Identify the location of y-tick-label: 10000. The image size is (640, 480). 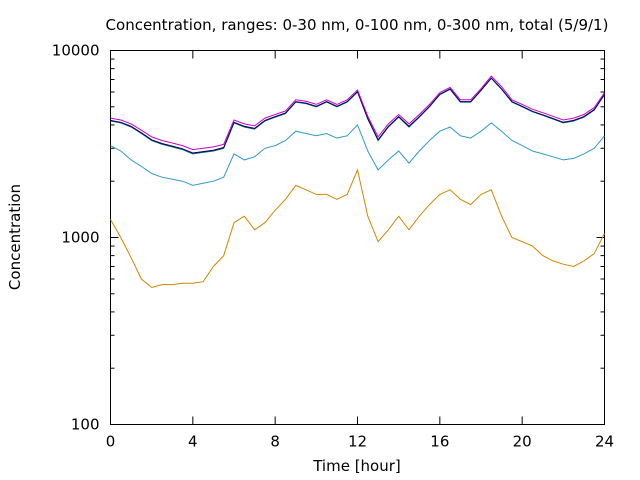
(76, 51).